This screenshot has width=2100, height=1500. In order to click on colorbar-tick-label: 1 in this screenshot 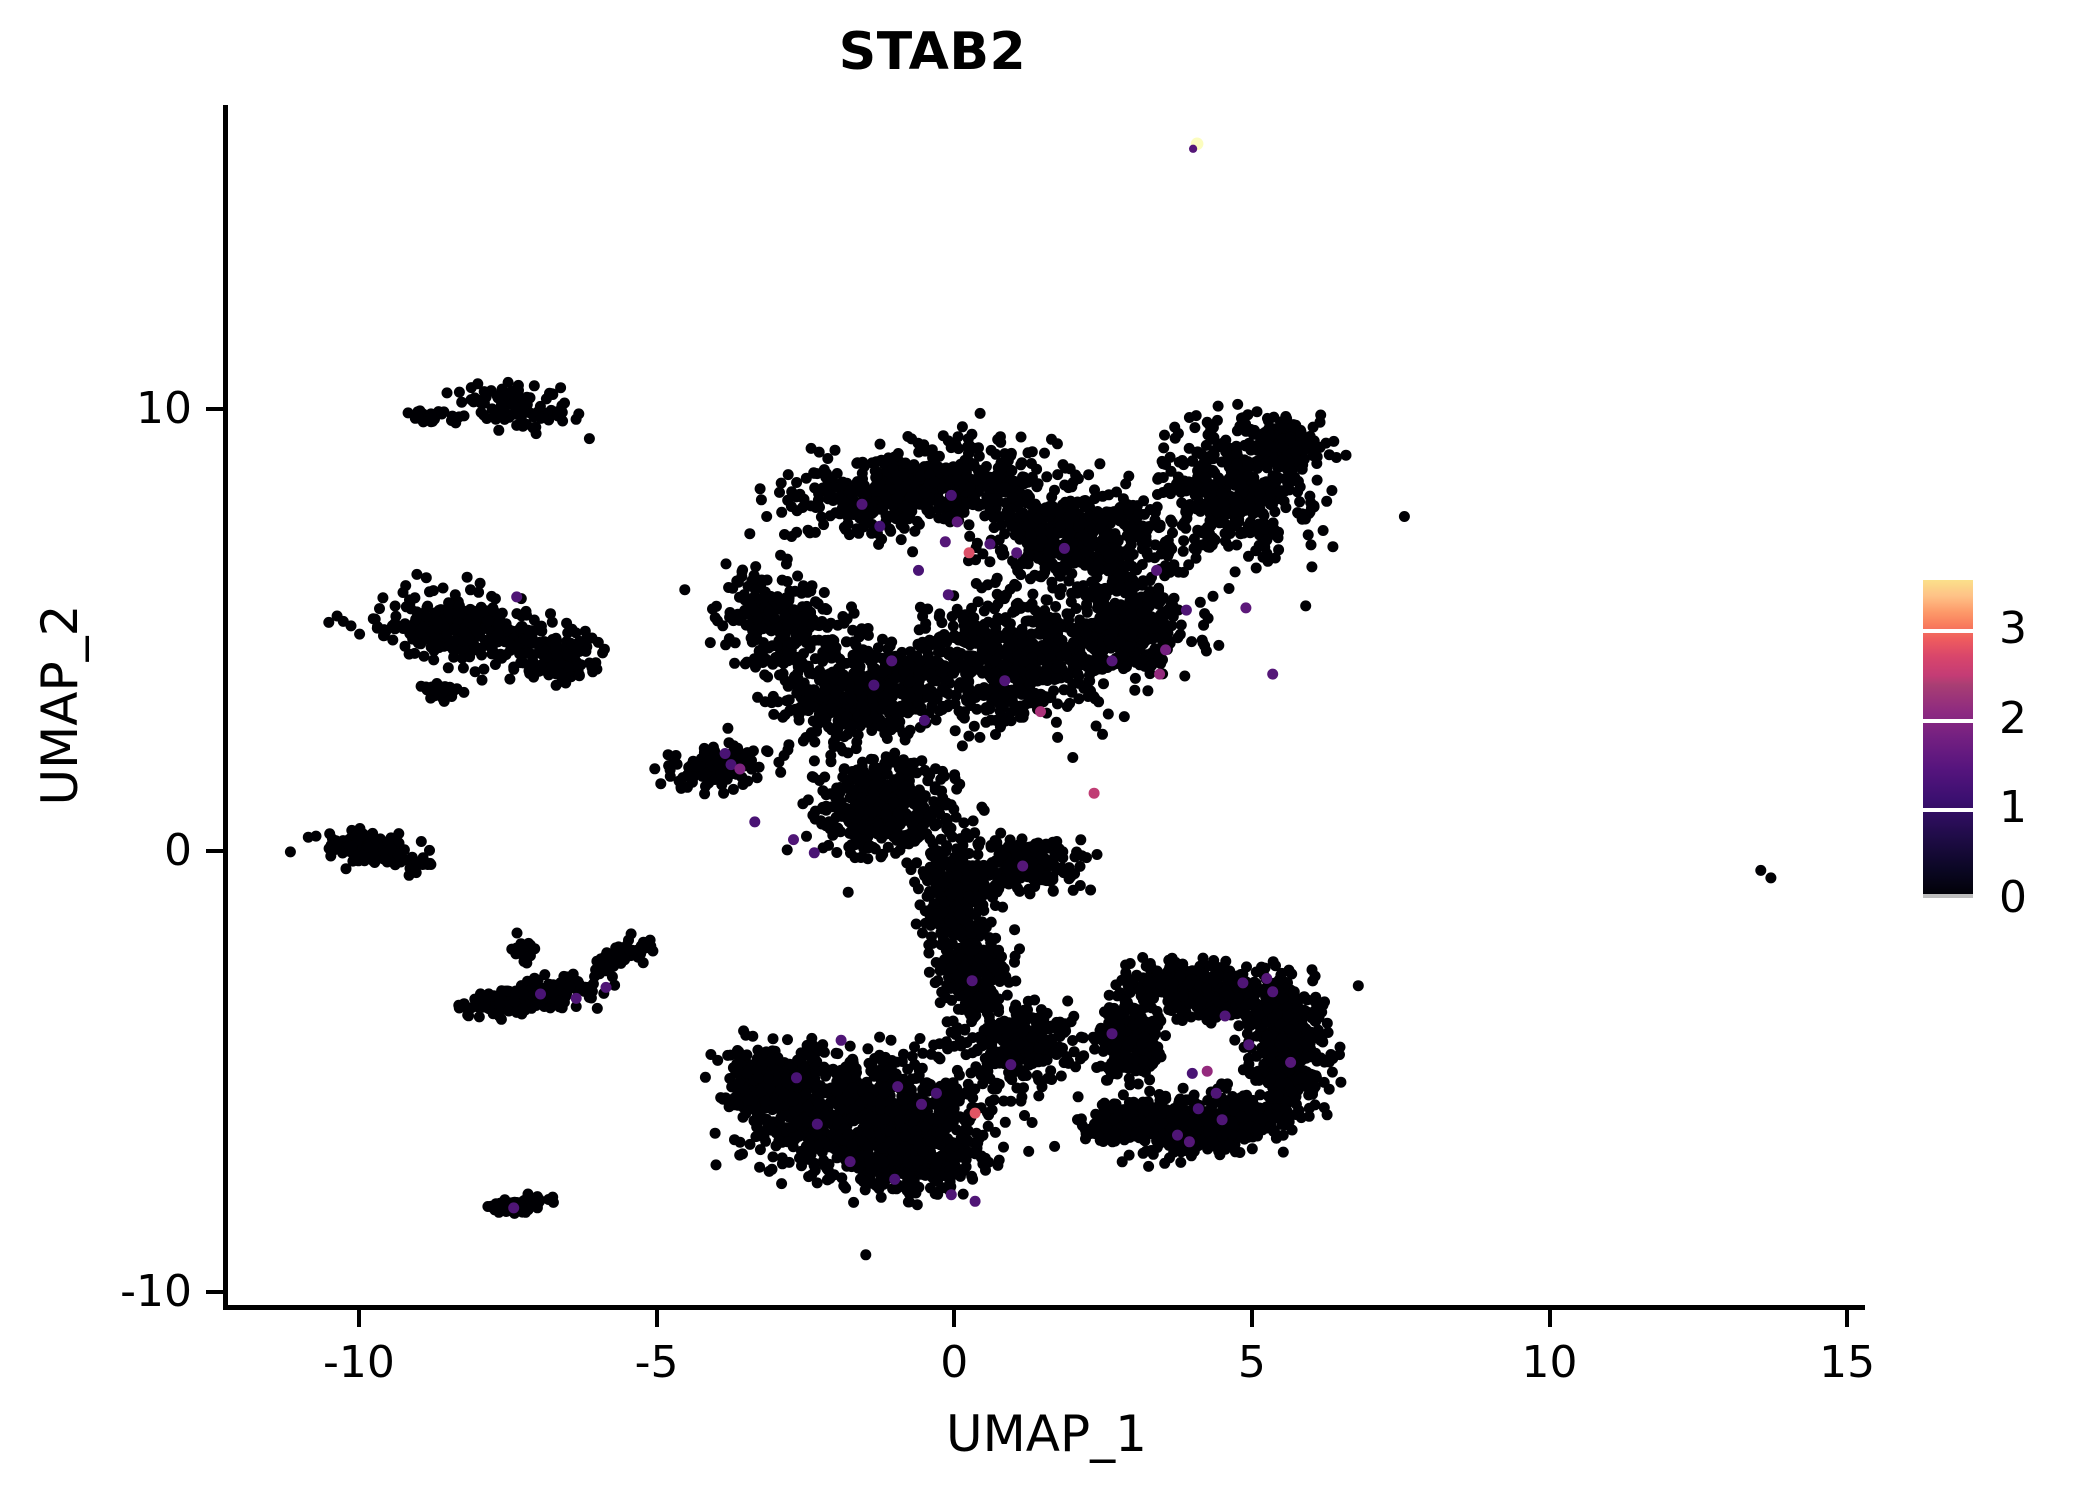, I will do `click(2013, 808)`.